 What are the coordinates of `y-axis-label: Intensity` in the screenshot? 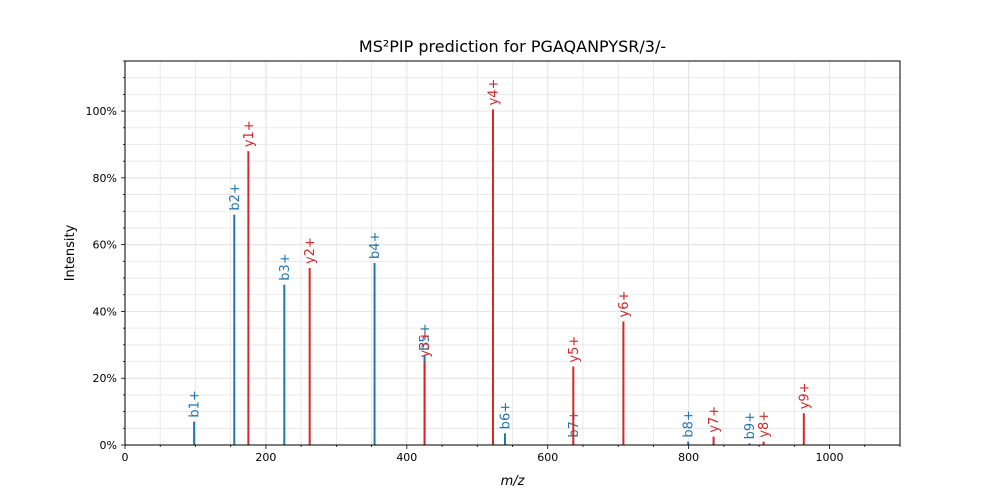 It's located at (70, 252).